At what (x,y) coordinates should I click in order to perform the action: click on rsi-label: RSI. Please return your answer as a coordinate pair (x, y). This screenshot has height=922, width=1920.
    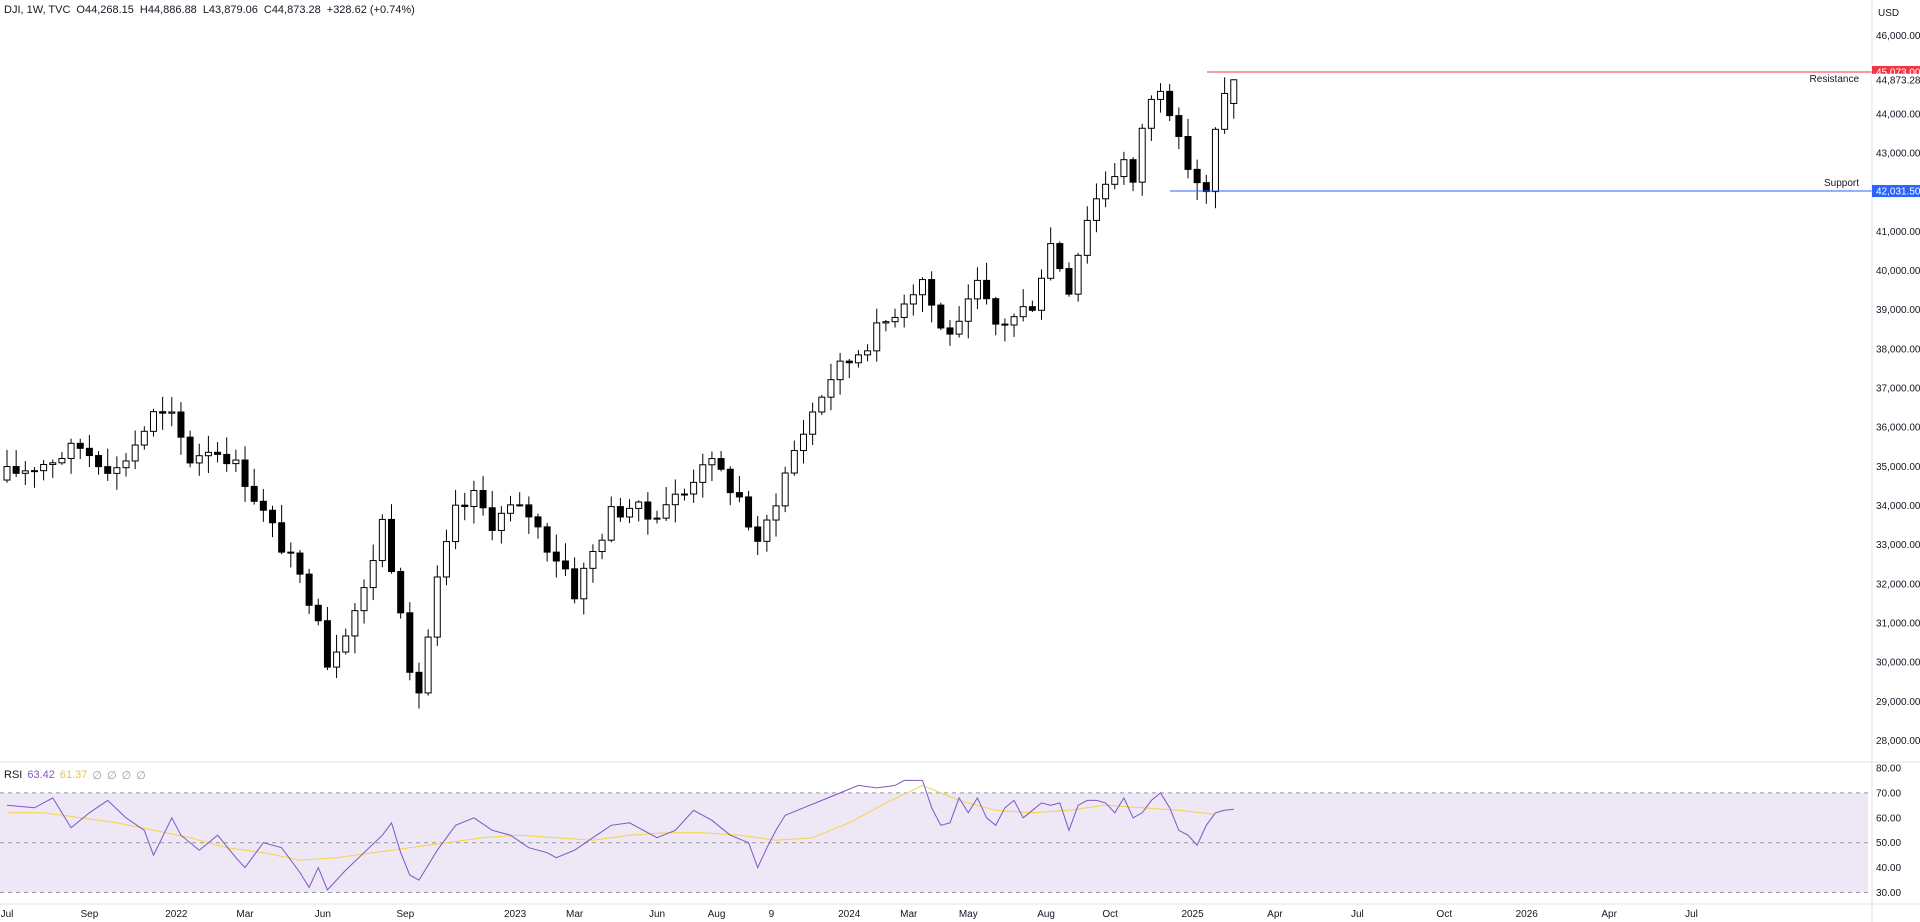
    Looking at the image, I should click on (13, 775).